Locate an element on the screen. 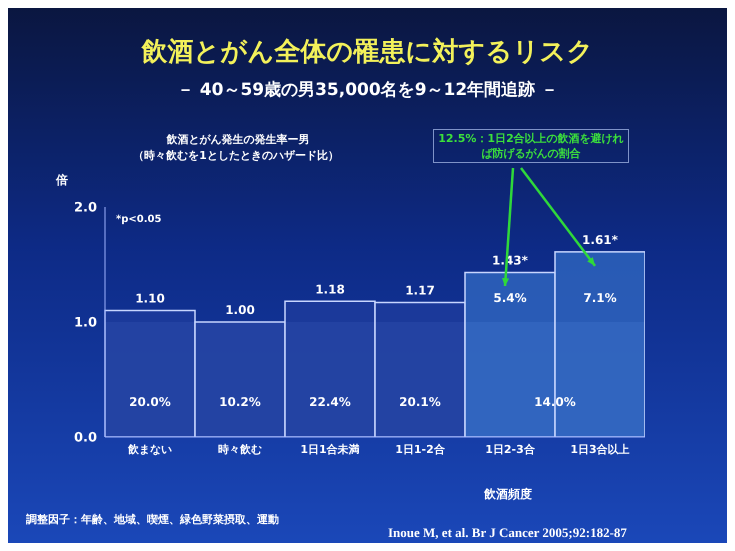 The width and height of the screenshot is (735, 551). text: 12.5%：1日2合以上の飲酒を避ければ防げるがんの割合 is located at coordinates (531, 146).